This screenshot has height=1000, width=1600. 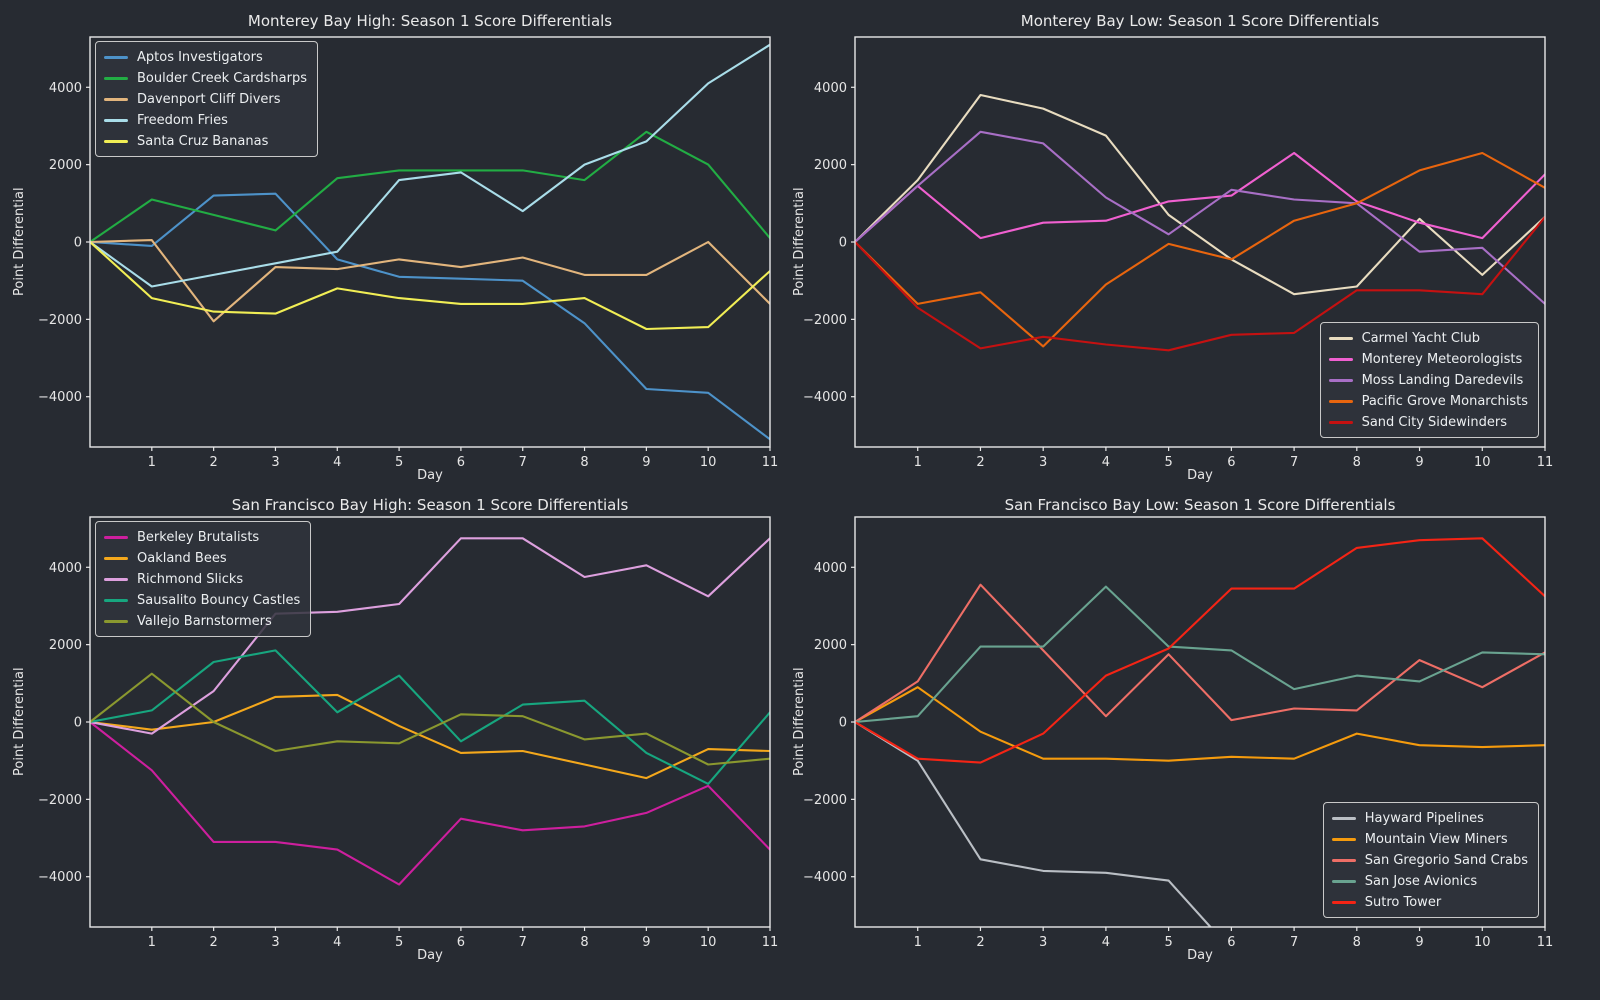 I want to click on legend-label: Aptos Investigators, so click(x=200, y=57).